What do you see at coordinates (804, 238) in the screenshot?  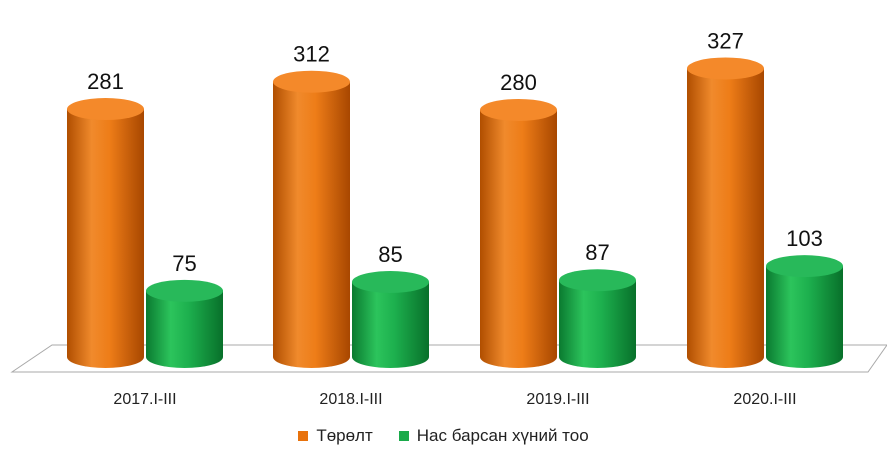 I see `data-label-deaths-3: 103` at bounding box center [804, 238].